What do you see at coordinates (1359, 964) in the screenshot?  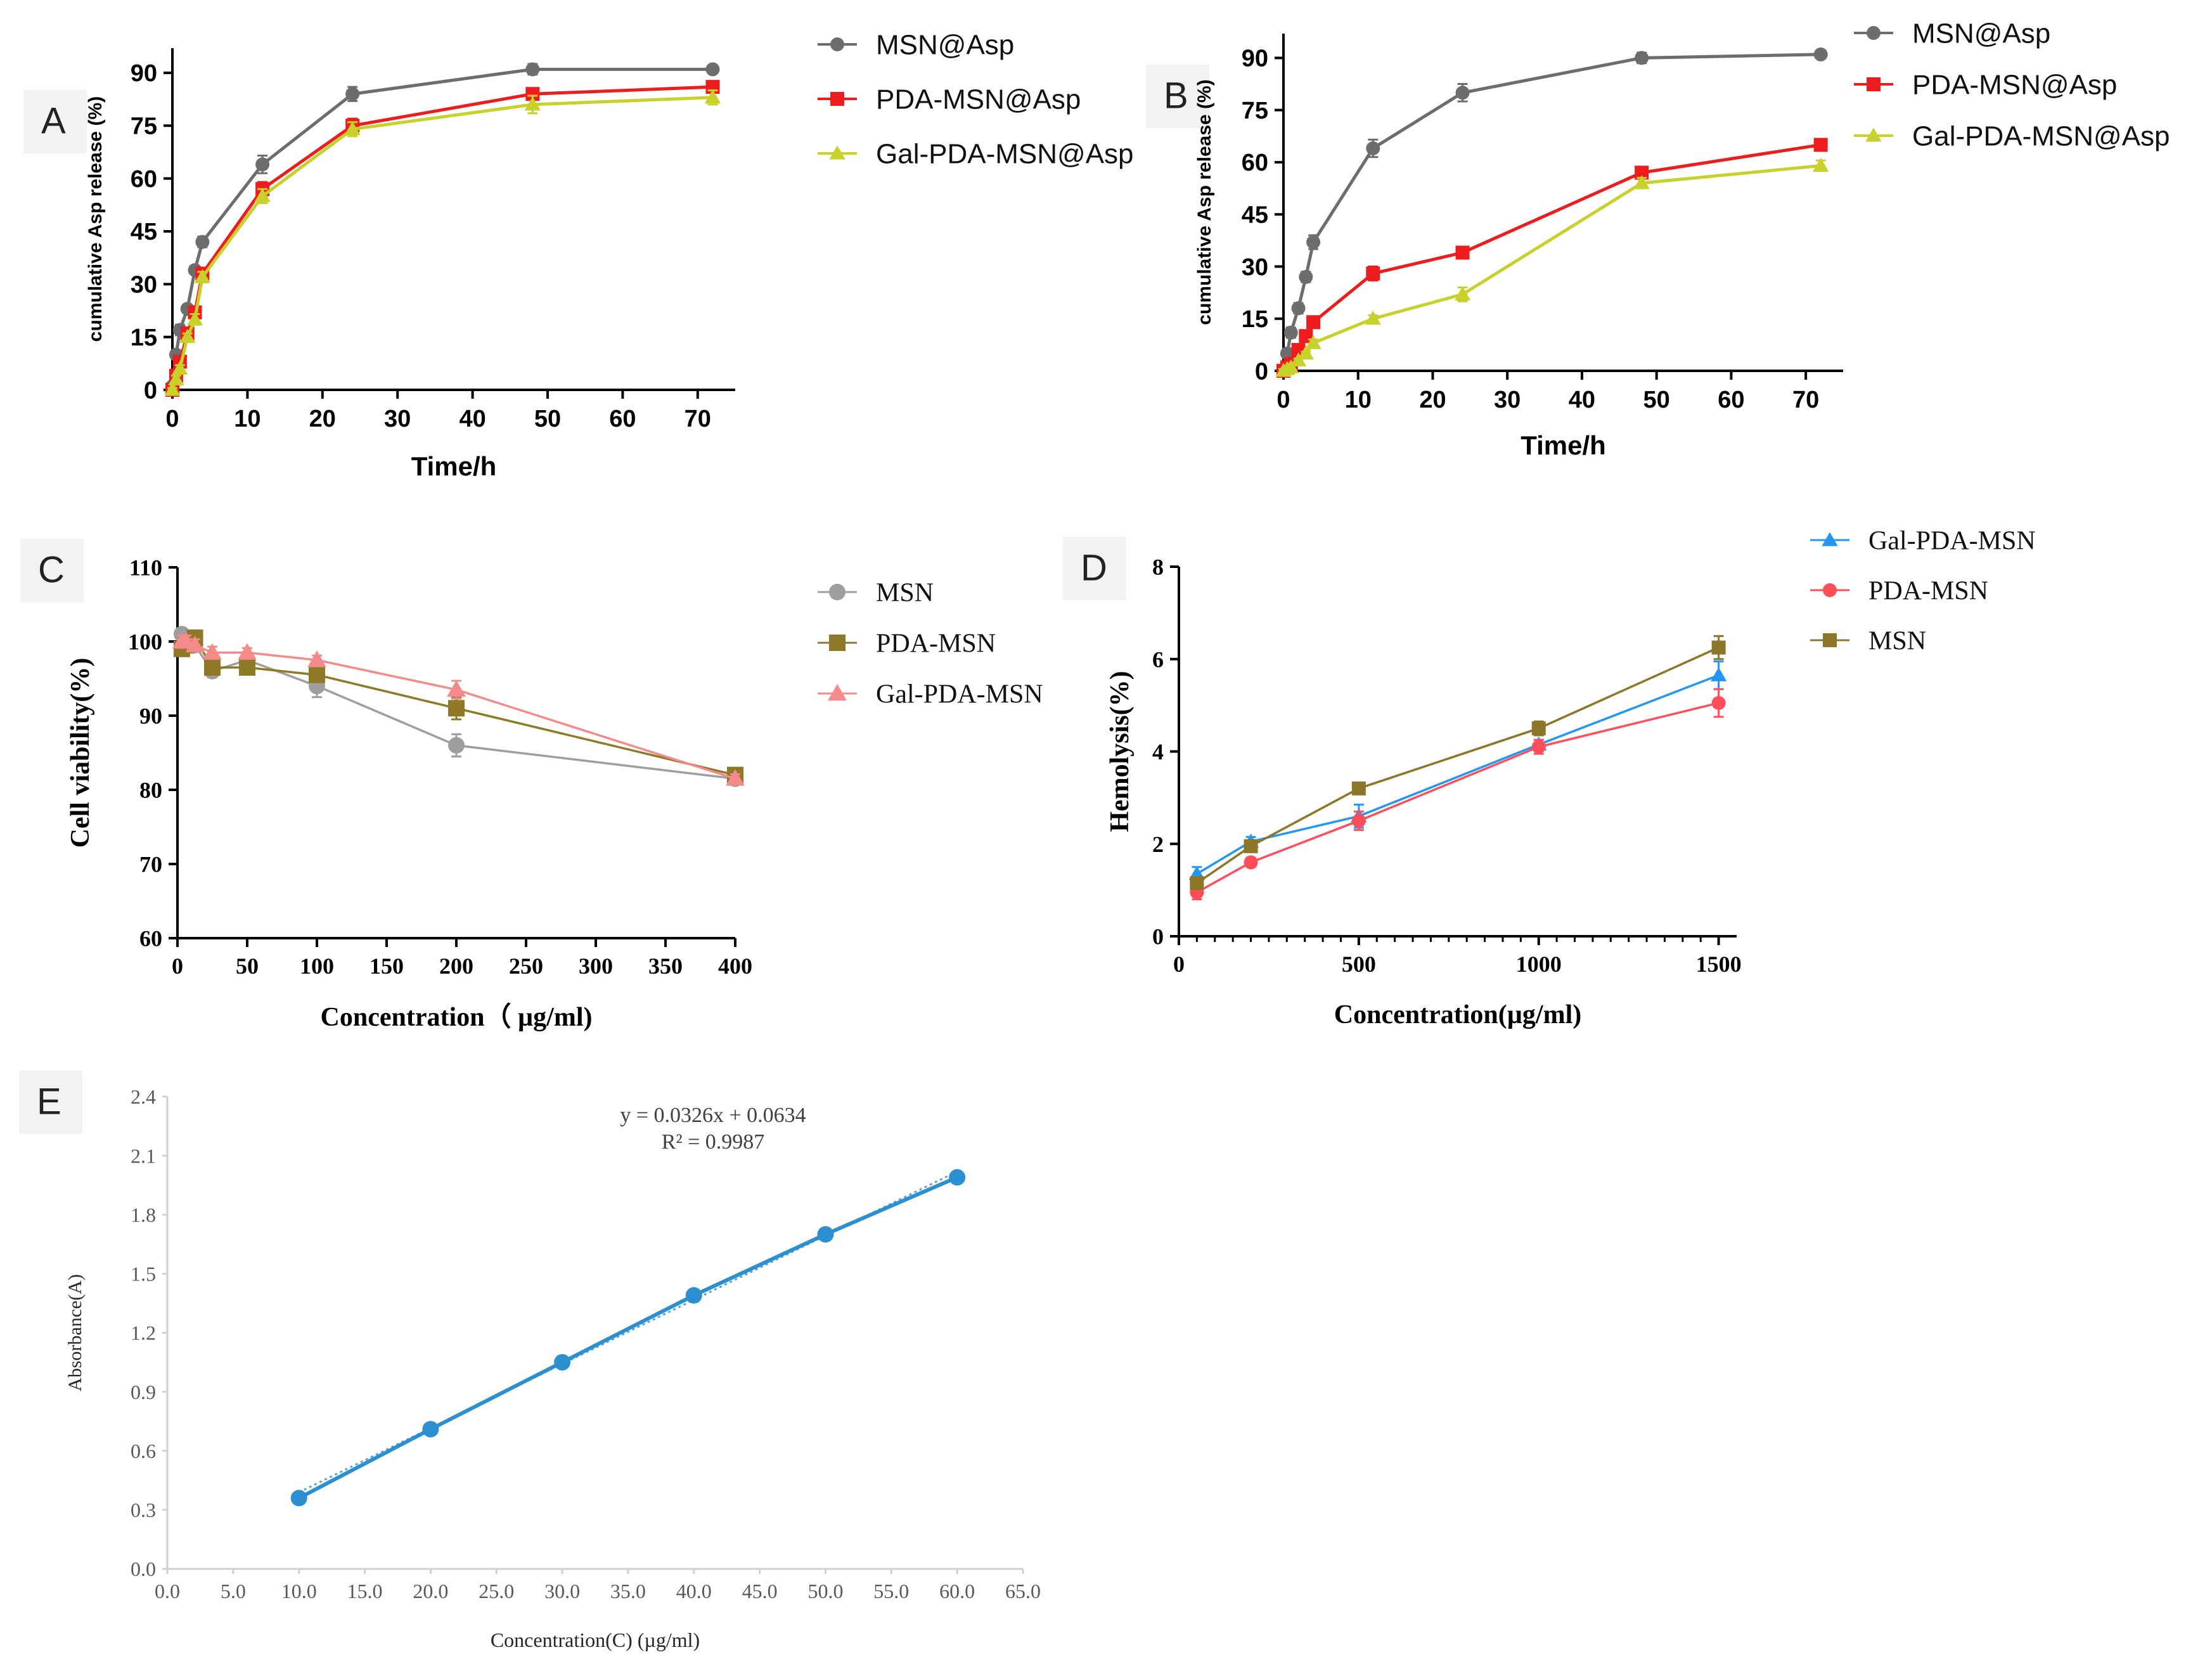 I see `x-tick-label: 500` at bounding box center [1359, 964].